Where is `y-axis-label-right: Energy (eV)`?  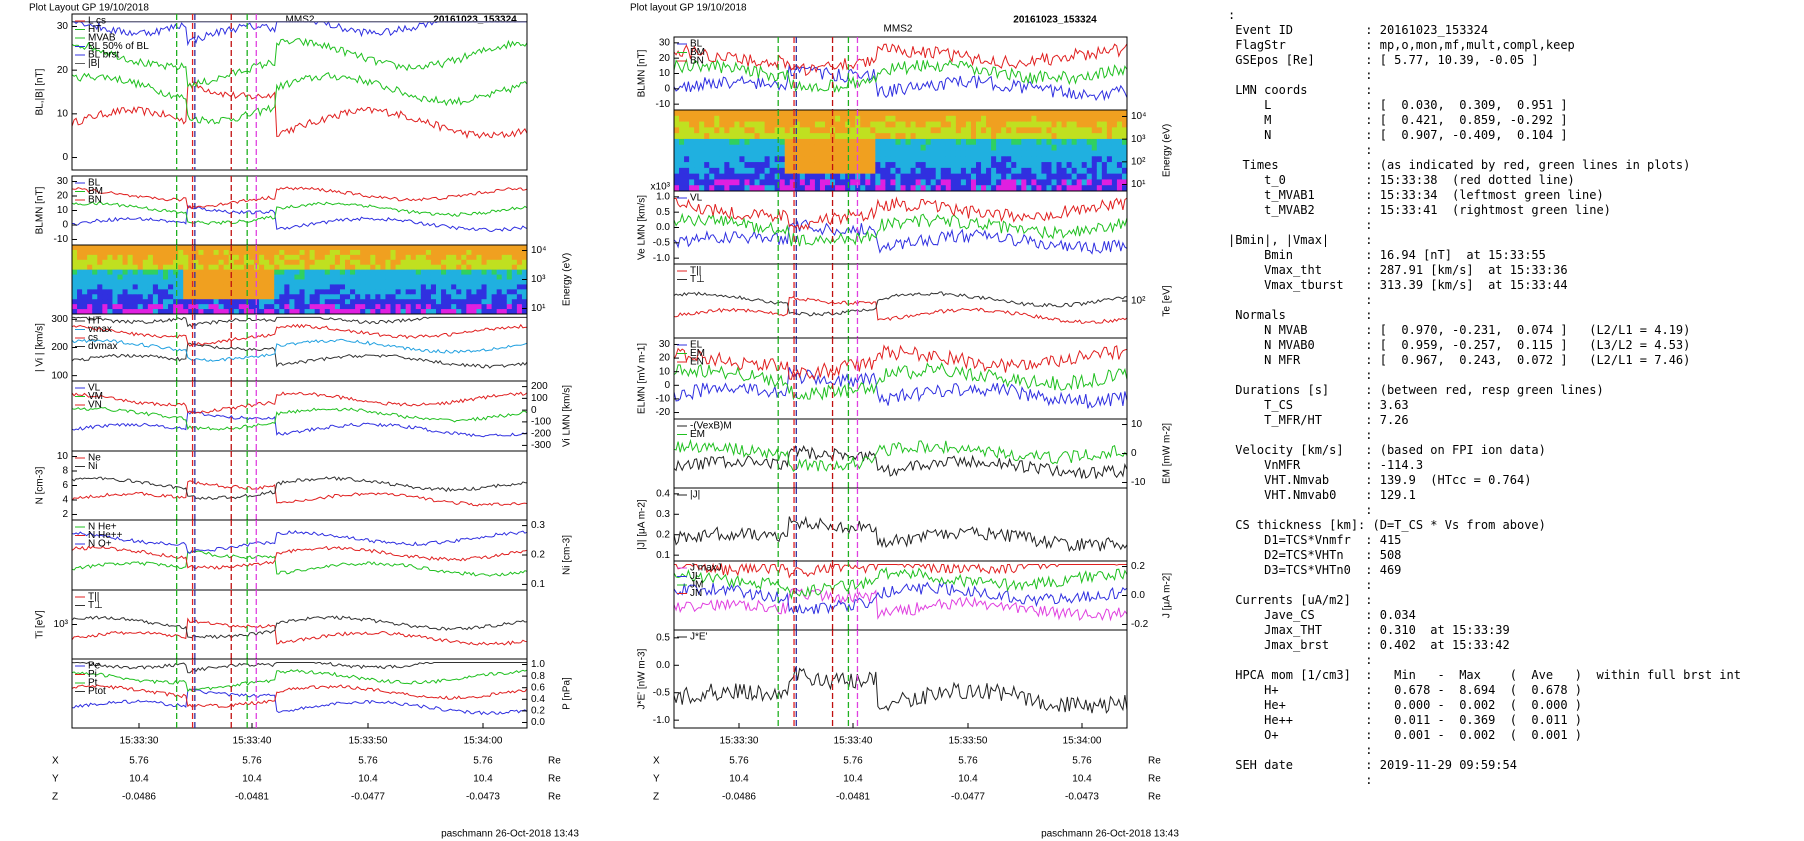 y-axis-label-right: Energy (eV) is located at coordinates (567, 279).